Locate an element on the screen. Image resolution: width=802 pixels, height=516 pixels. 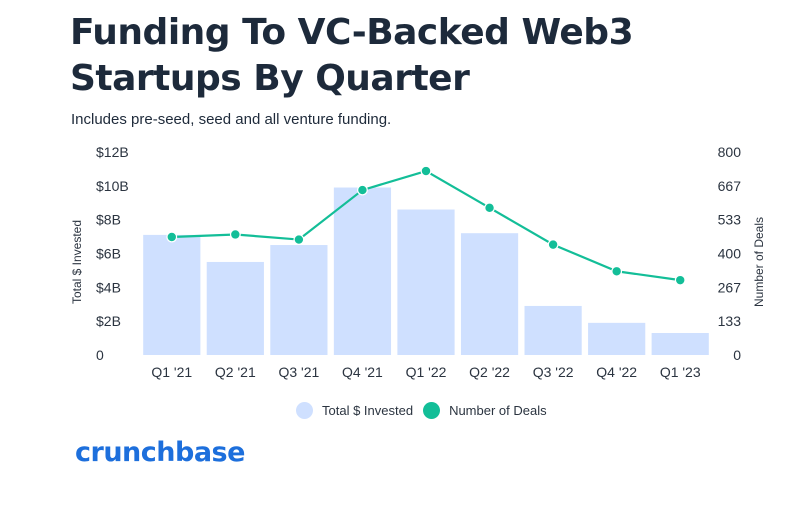
x-tick-label: Q3 '22 is located at coordinates (553, 372).